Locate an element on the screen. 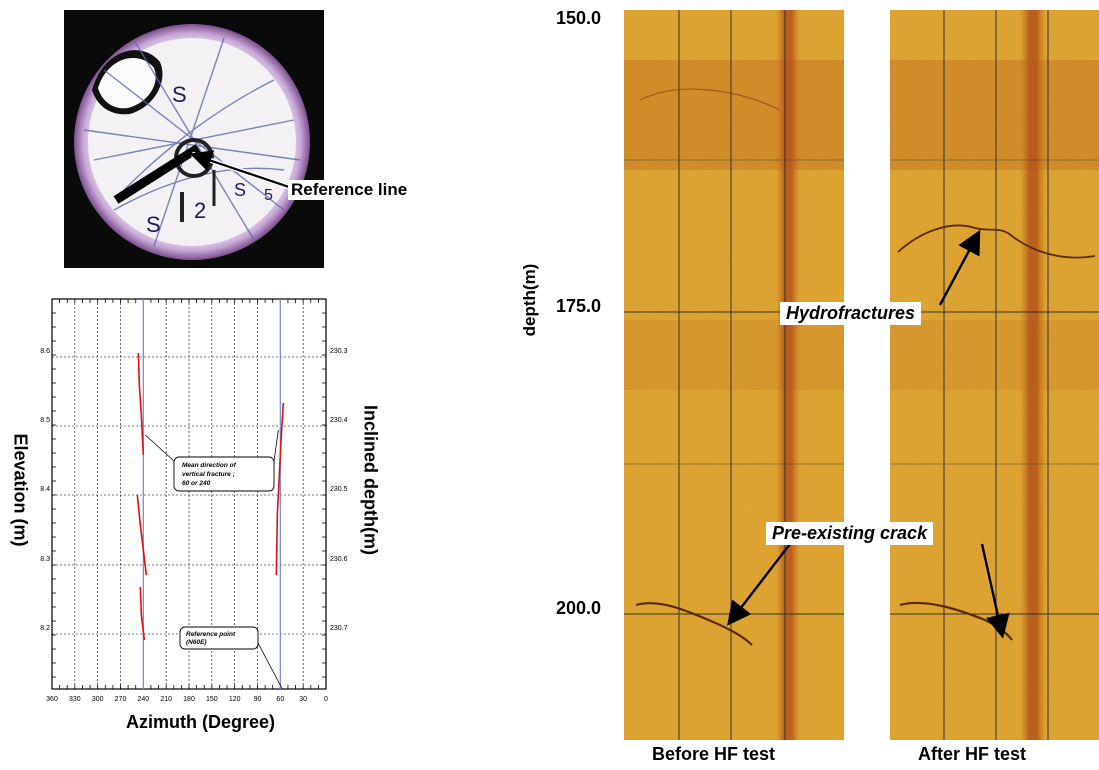  fracture-callout-box is located at coordinates (224, 474).